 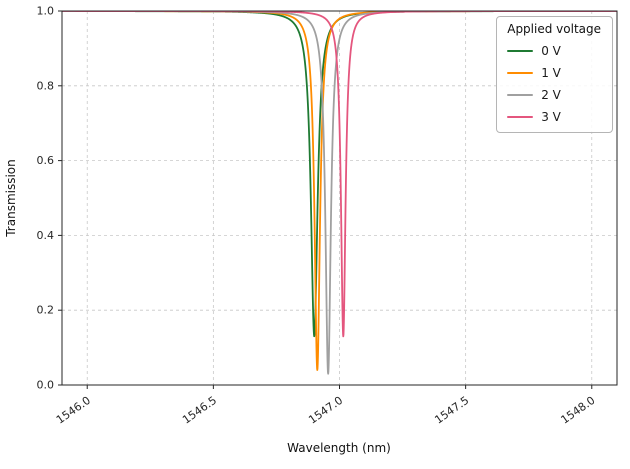 I want to click on x-tick-label: 1546.5, so click(x=199, y=410).